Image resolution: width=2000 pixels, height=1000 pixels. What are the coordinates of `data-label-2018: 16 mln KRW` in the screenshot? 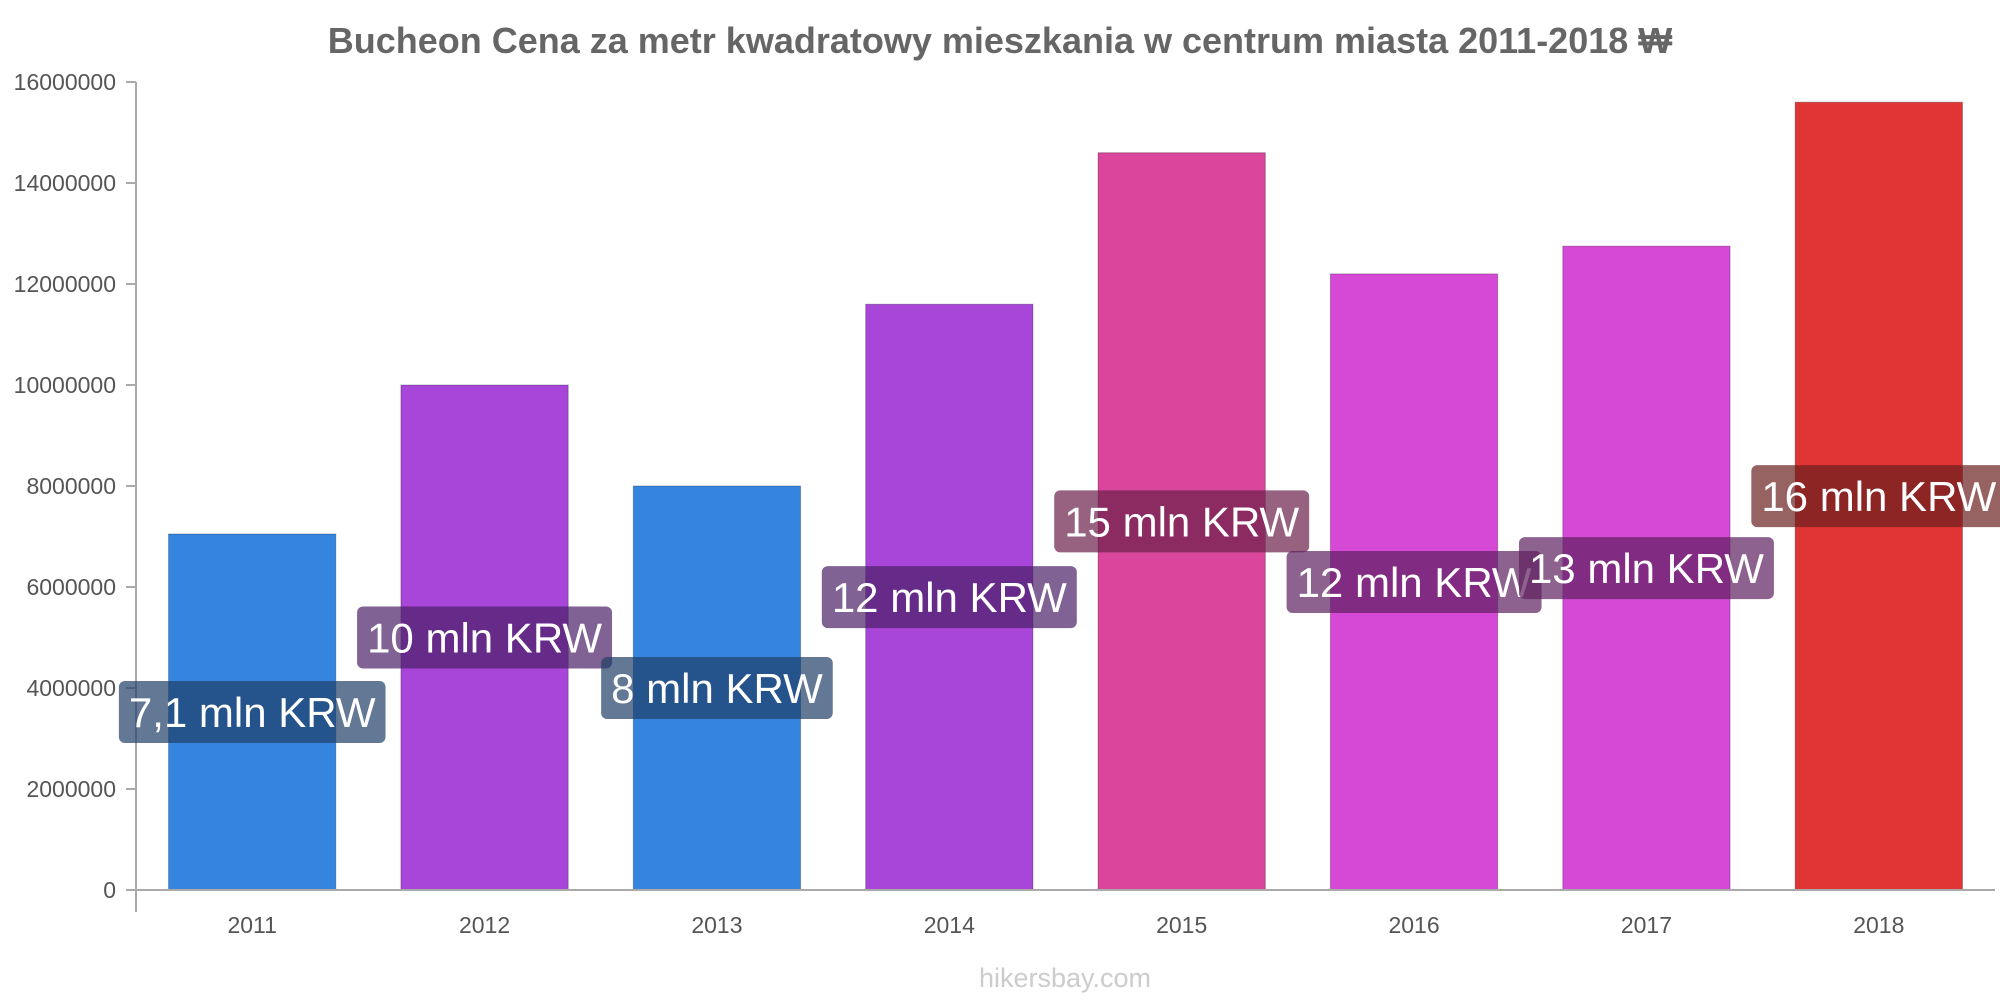 It's located at (1875, 496).